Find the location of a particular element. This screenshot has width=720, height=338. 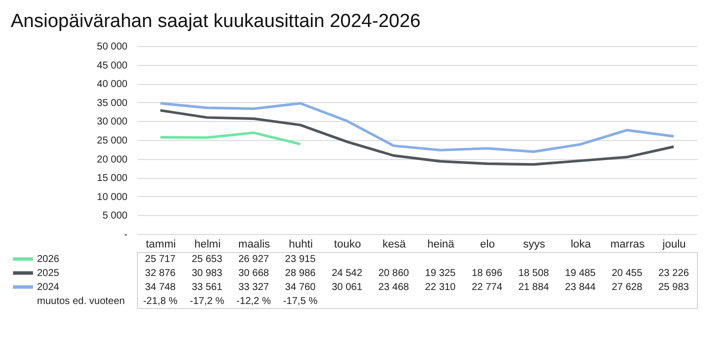

x-tick-label: heinä is located at coordinates (441, 244).